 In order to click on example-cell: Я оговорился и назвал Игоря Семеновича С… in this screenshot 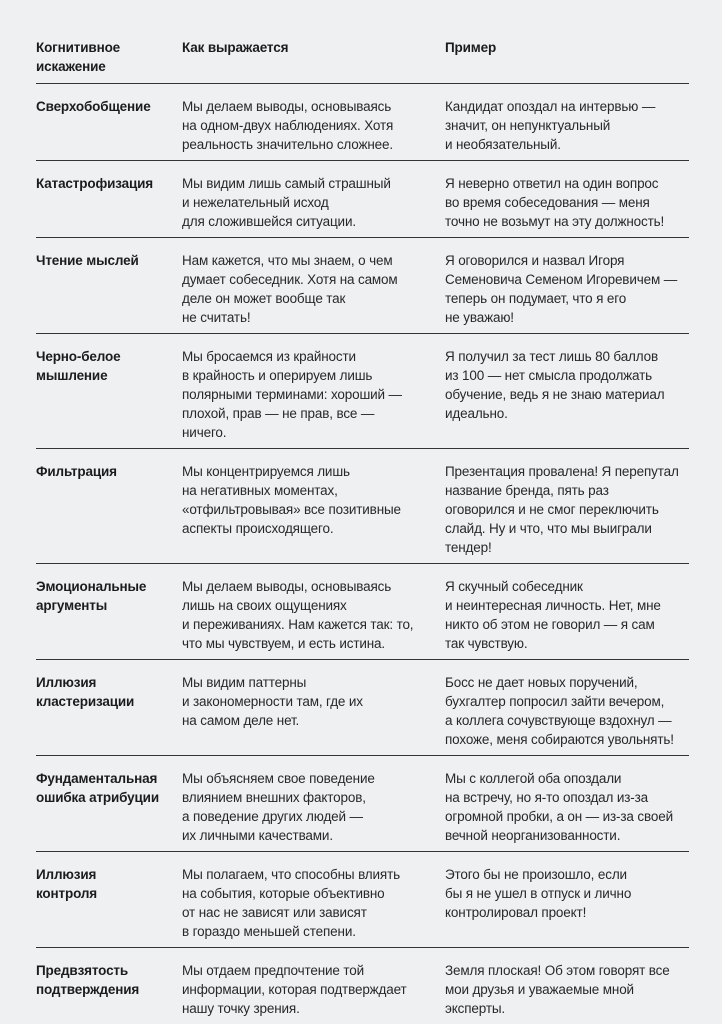, I will do `click(567, 285)`.